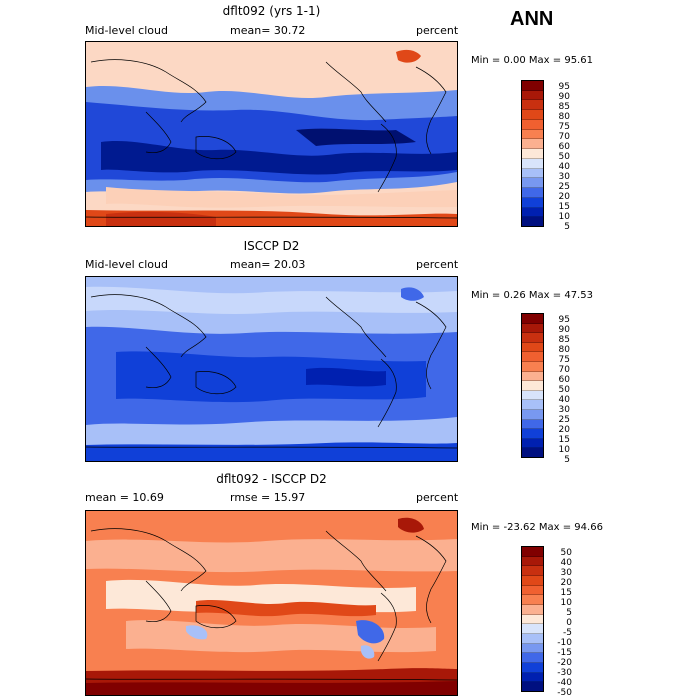  What do you see at coordinates (532, 295) in the screenshot?
I see `panel-2-min-max: Min = 0.26 Max = 47.53` at bounding box center [532, 295].